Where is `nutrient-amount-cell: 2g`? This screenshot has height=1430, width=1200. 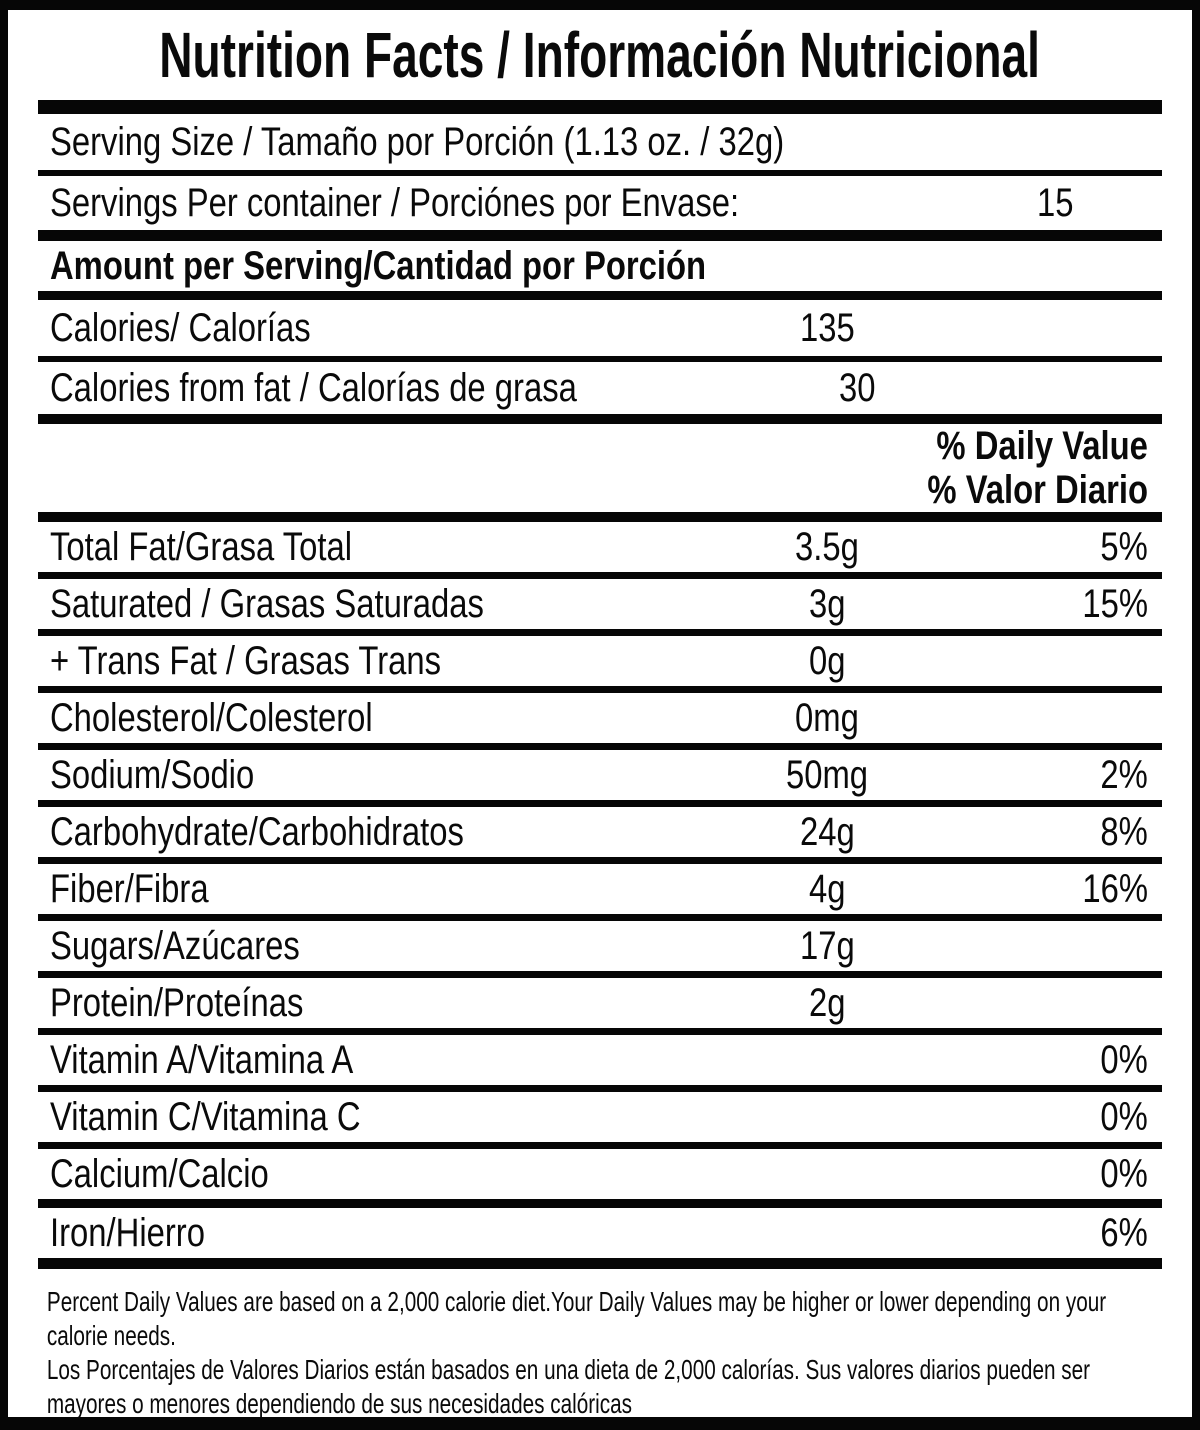 nutrient-amount-cell: 2g is located at coordinates (827, 1003).